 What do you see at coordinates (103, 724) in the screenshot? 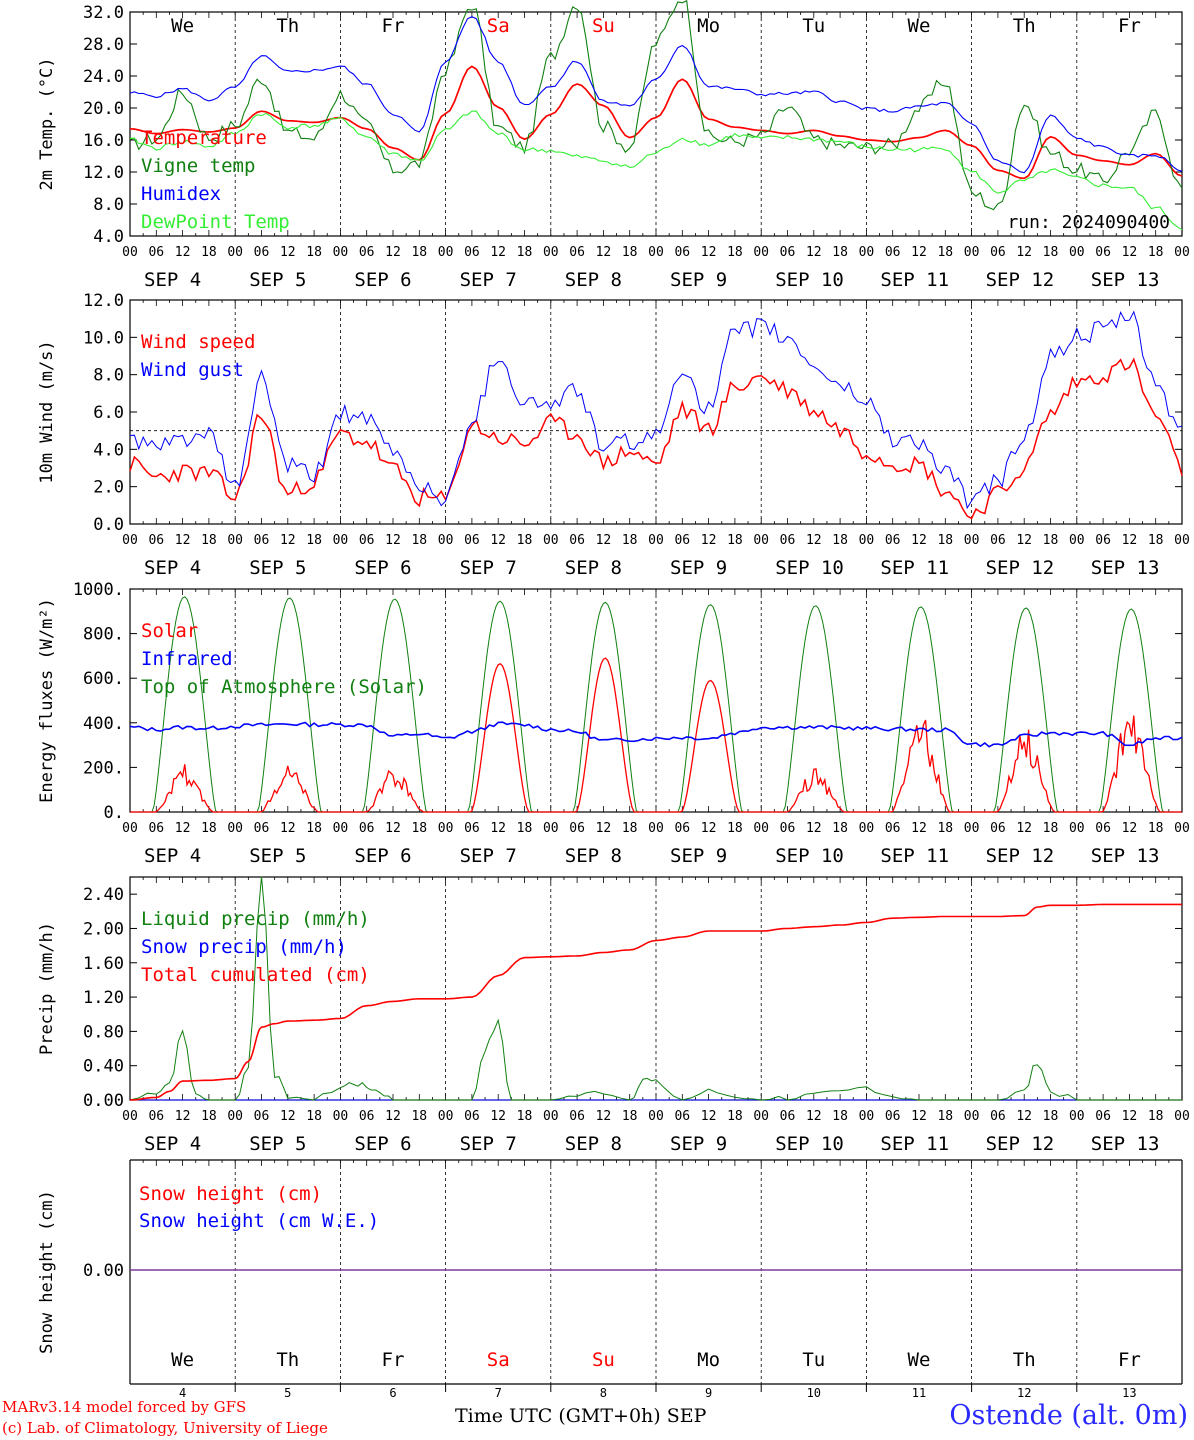
I see `y-tick-label: 400.` at bounding box center [103, 724].